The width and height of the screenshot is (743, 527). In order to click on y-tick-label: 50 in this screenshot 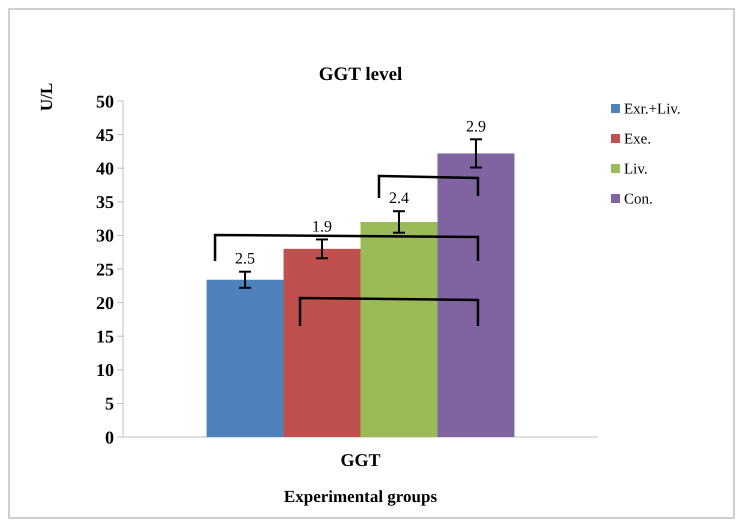, I will do `click(105, 101)`.